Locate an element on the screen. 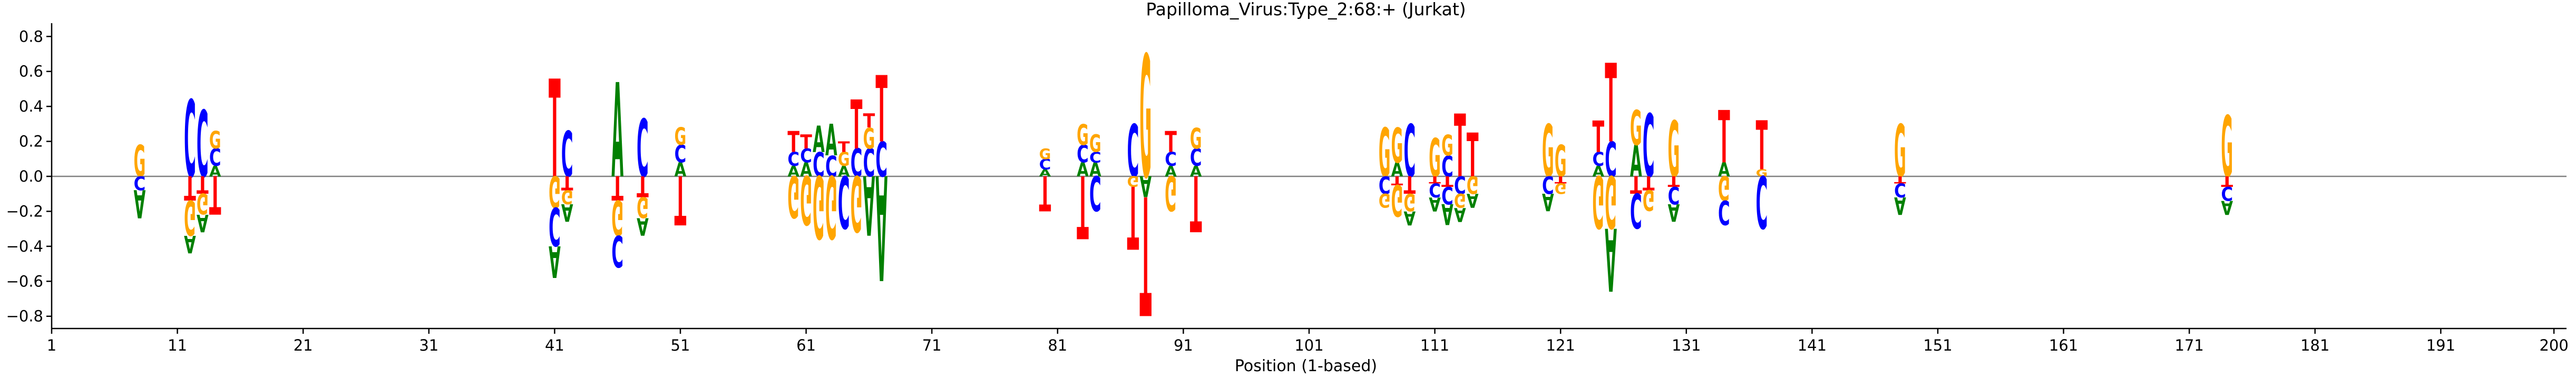 The width and height of the screenshot is (2576, 378). x-tick-label: 81 is located at coordinates (1057, 345).